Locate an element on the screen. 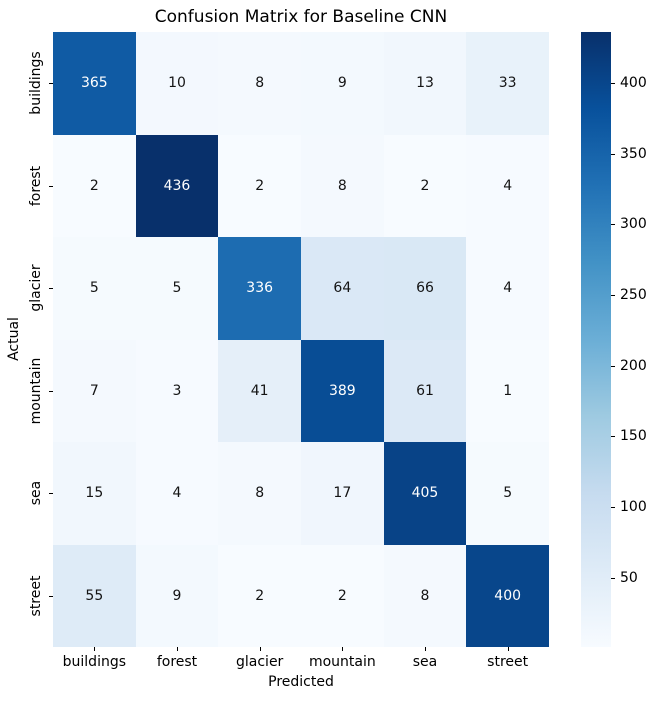  heatmap-cell-sea-street: 5 is located at coordinates (507, 493).